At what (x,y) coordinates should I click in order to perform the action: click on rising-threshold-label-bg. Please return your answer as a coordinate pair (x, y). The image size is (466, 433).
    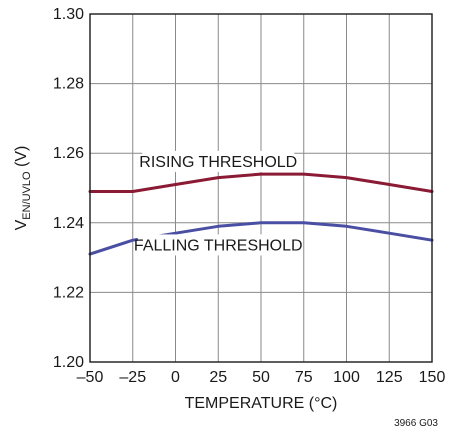
    Looking at the image, I should click on (218, 161).